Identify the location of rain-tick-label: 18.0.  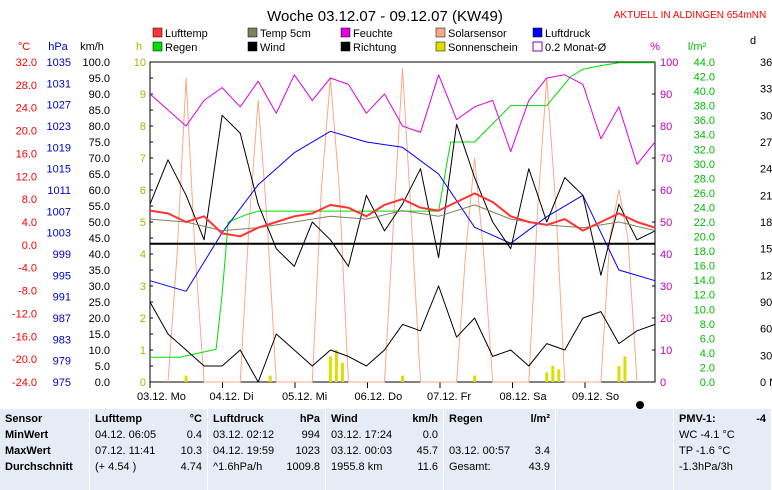
(704, 252).